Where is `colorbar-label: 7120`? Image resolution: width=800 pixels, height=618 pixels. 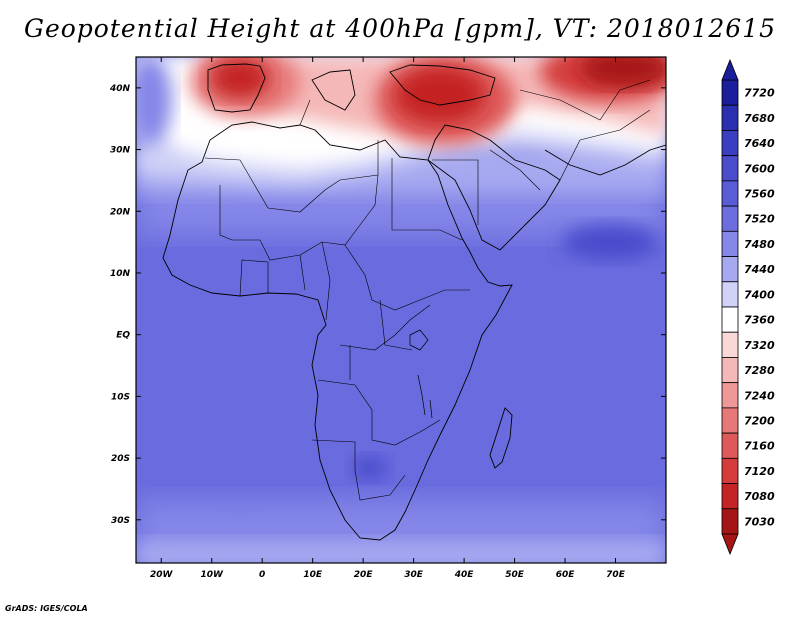 colorbar-label: 7120 is located at coordinates (759, 471).